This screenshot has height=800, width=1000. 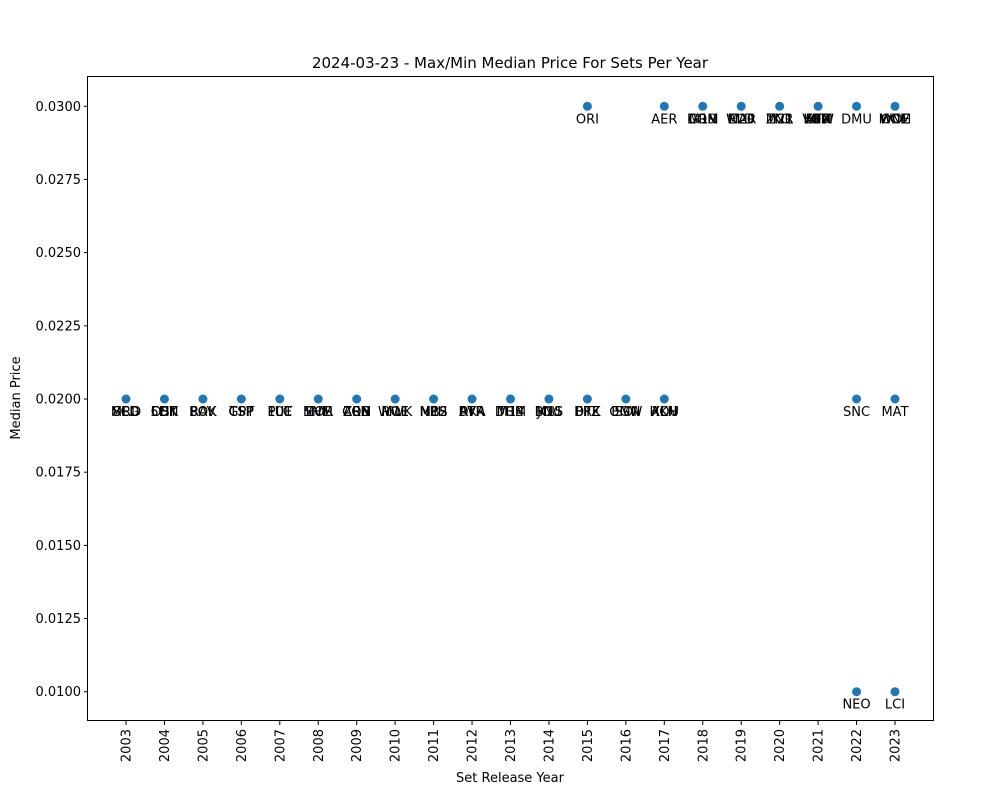 I want to click on data-point-label: M20, so click(x=741, y=119).